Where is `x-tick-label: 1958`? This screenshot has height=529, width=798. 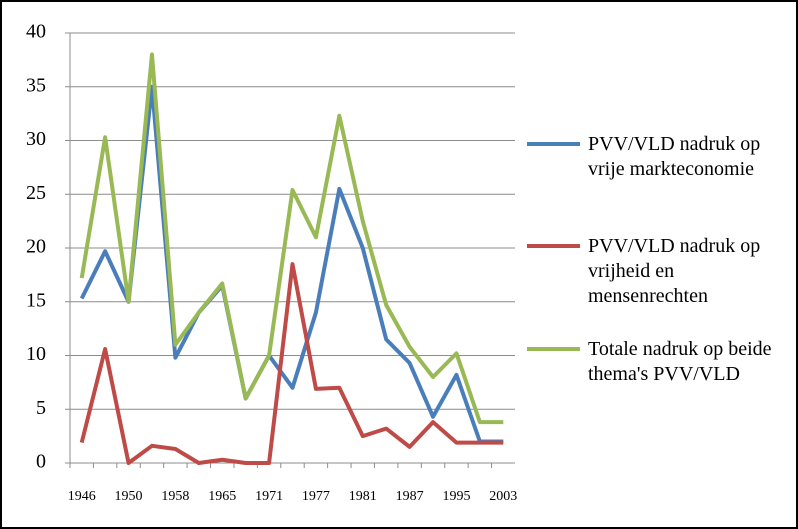
x-tick-label: 1958 is located at coordinates (175, 496).